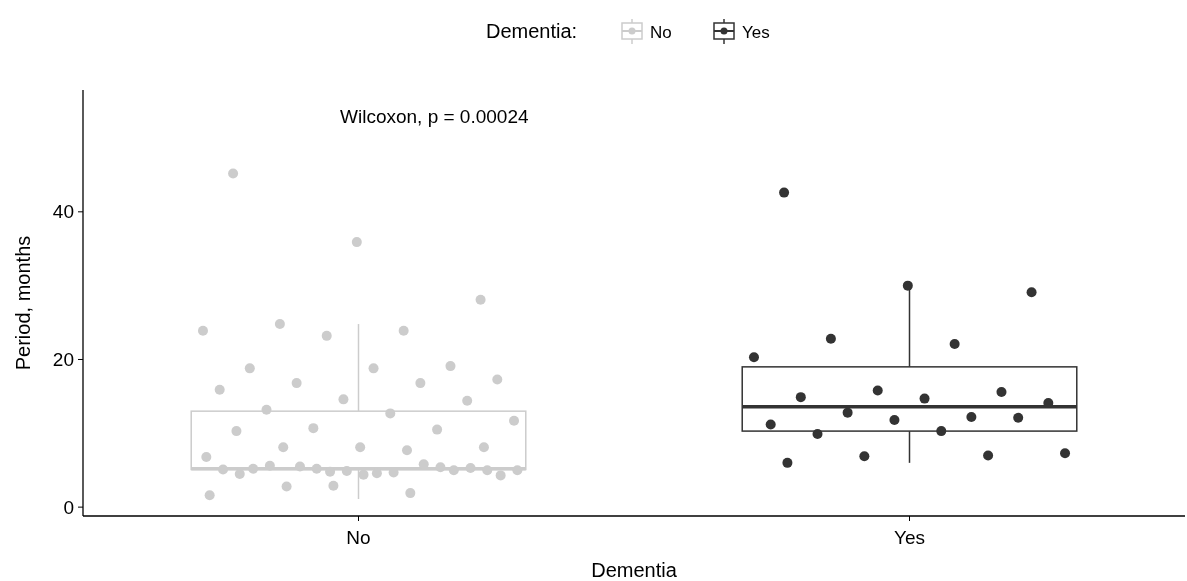 The height and width of the screenshot is (581, 1187). Describe the element at coordinates (63, 360) in the screenshot. I see `y-tick-label: 20` at that location.